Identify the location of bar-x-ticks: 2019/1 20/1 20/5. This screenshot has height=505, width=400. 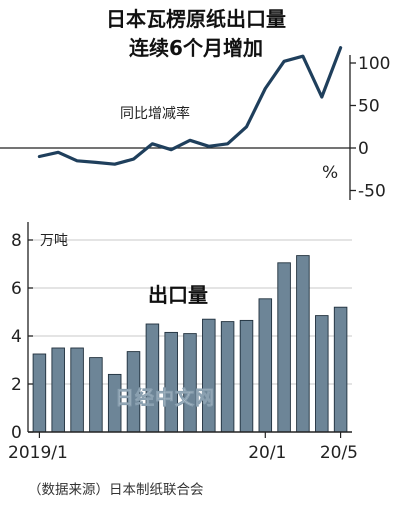
(183, 447).